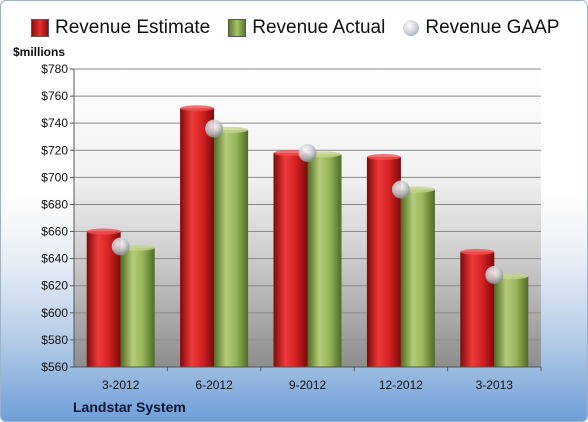 The height and width of the screenshot is (422, 588). What do you see at coordinates (214, 385) in the screenshot?
I see `x-tick-label: 6-2012` at bounding box center [214, 385].